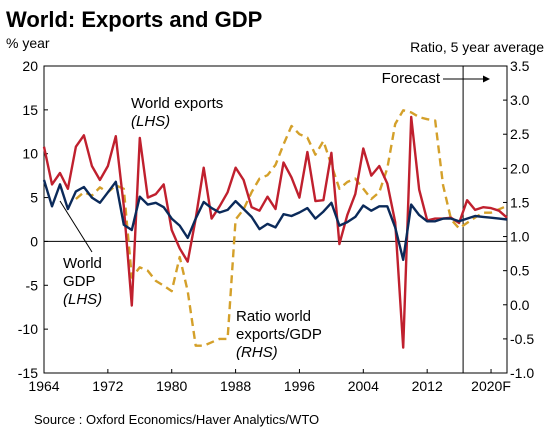  What do you see at coordinates (491, 386) in the screenshot?
I see `x-tick-label: 2020F` at bounding box center [491, 386].